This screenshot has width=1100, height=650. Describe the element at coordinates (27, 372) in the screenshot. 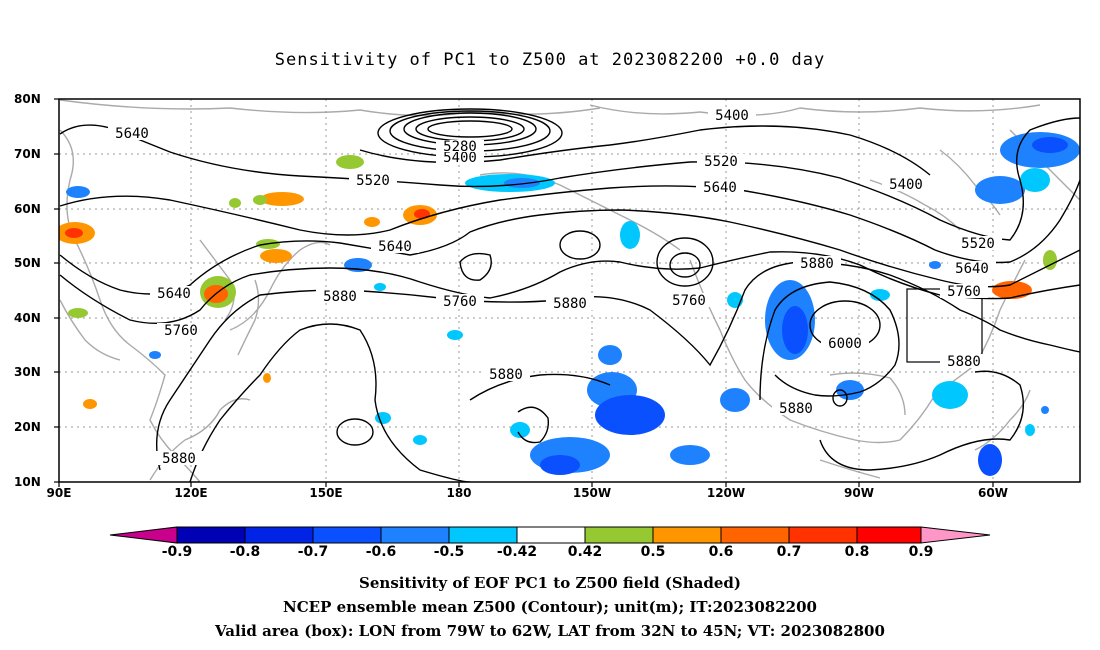

I see `lat-label: 30N` at that location.